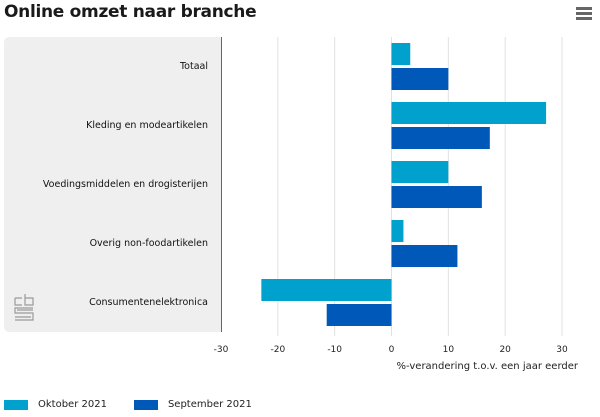 This screenshot has width=600, height=417. I want to click on cbs-logo-icon, so click(24, 309).